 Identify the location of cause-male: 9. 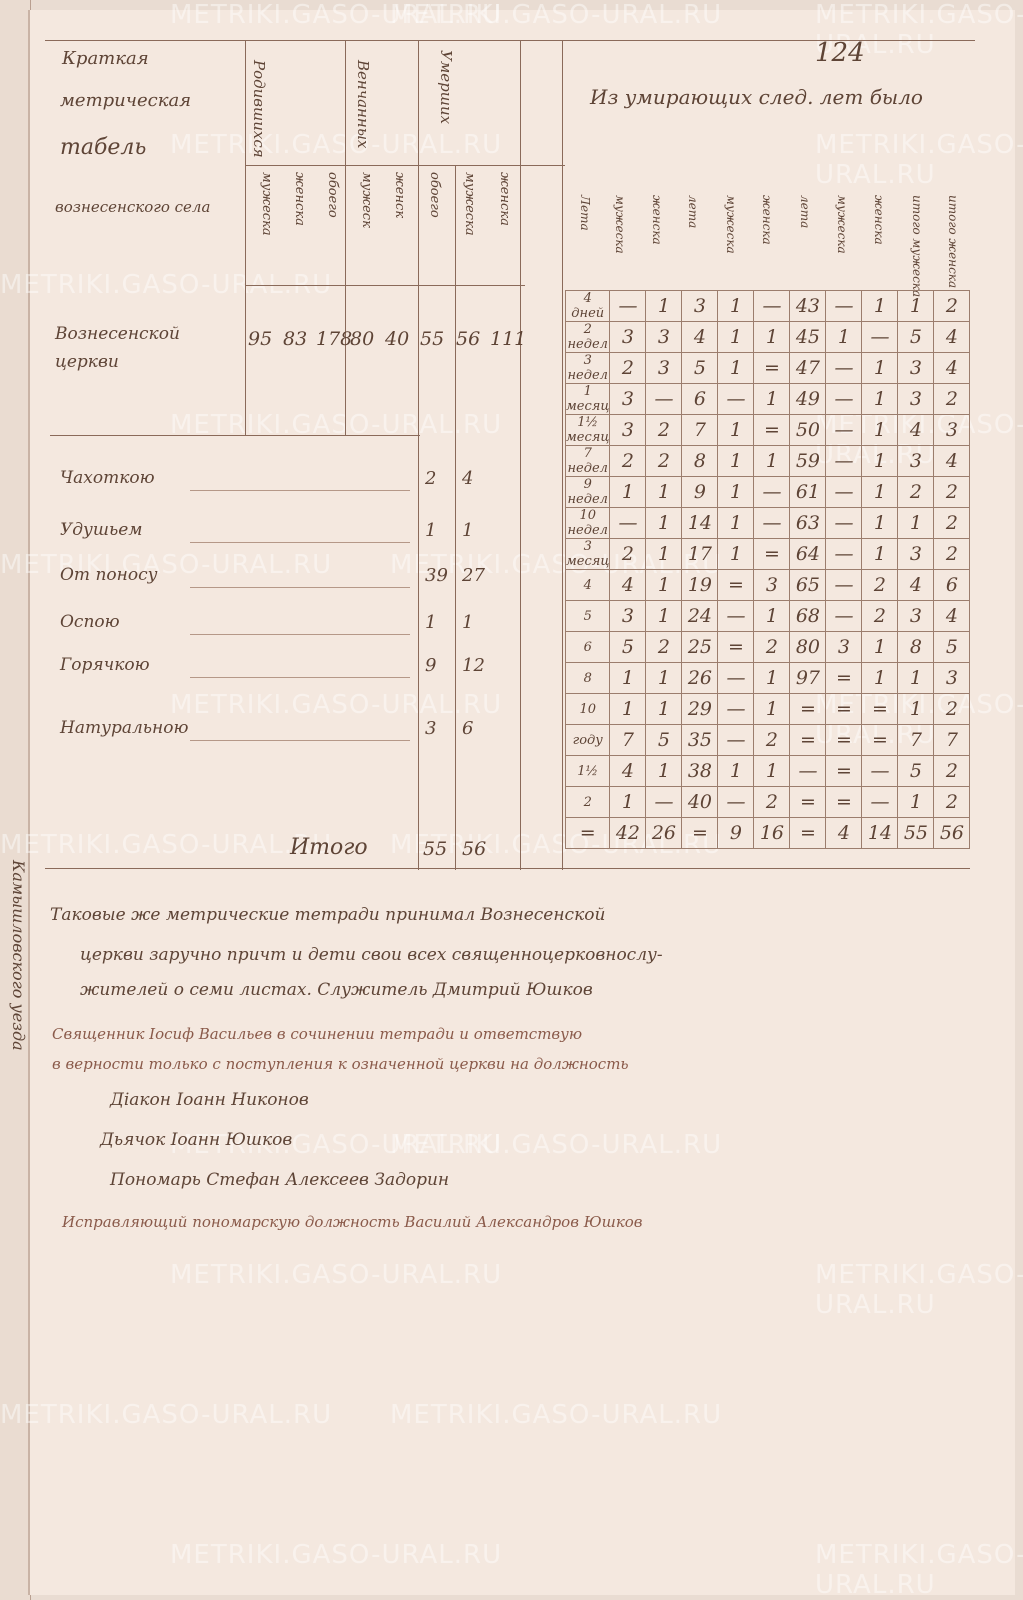
(431, 665).